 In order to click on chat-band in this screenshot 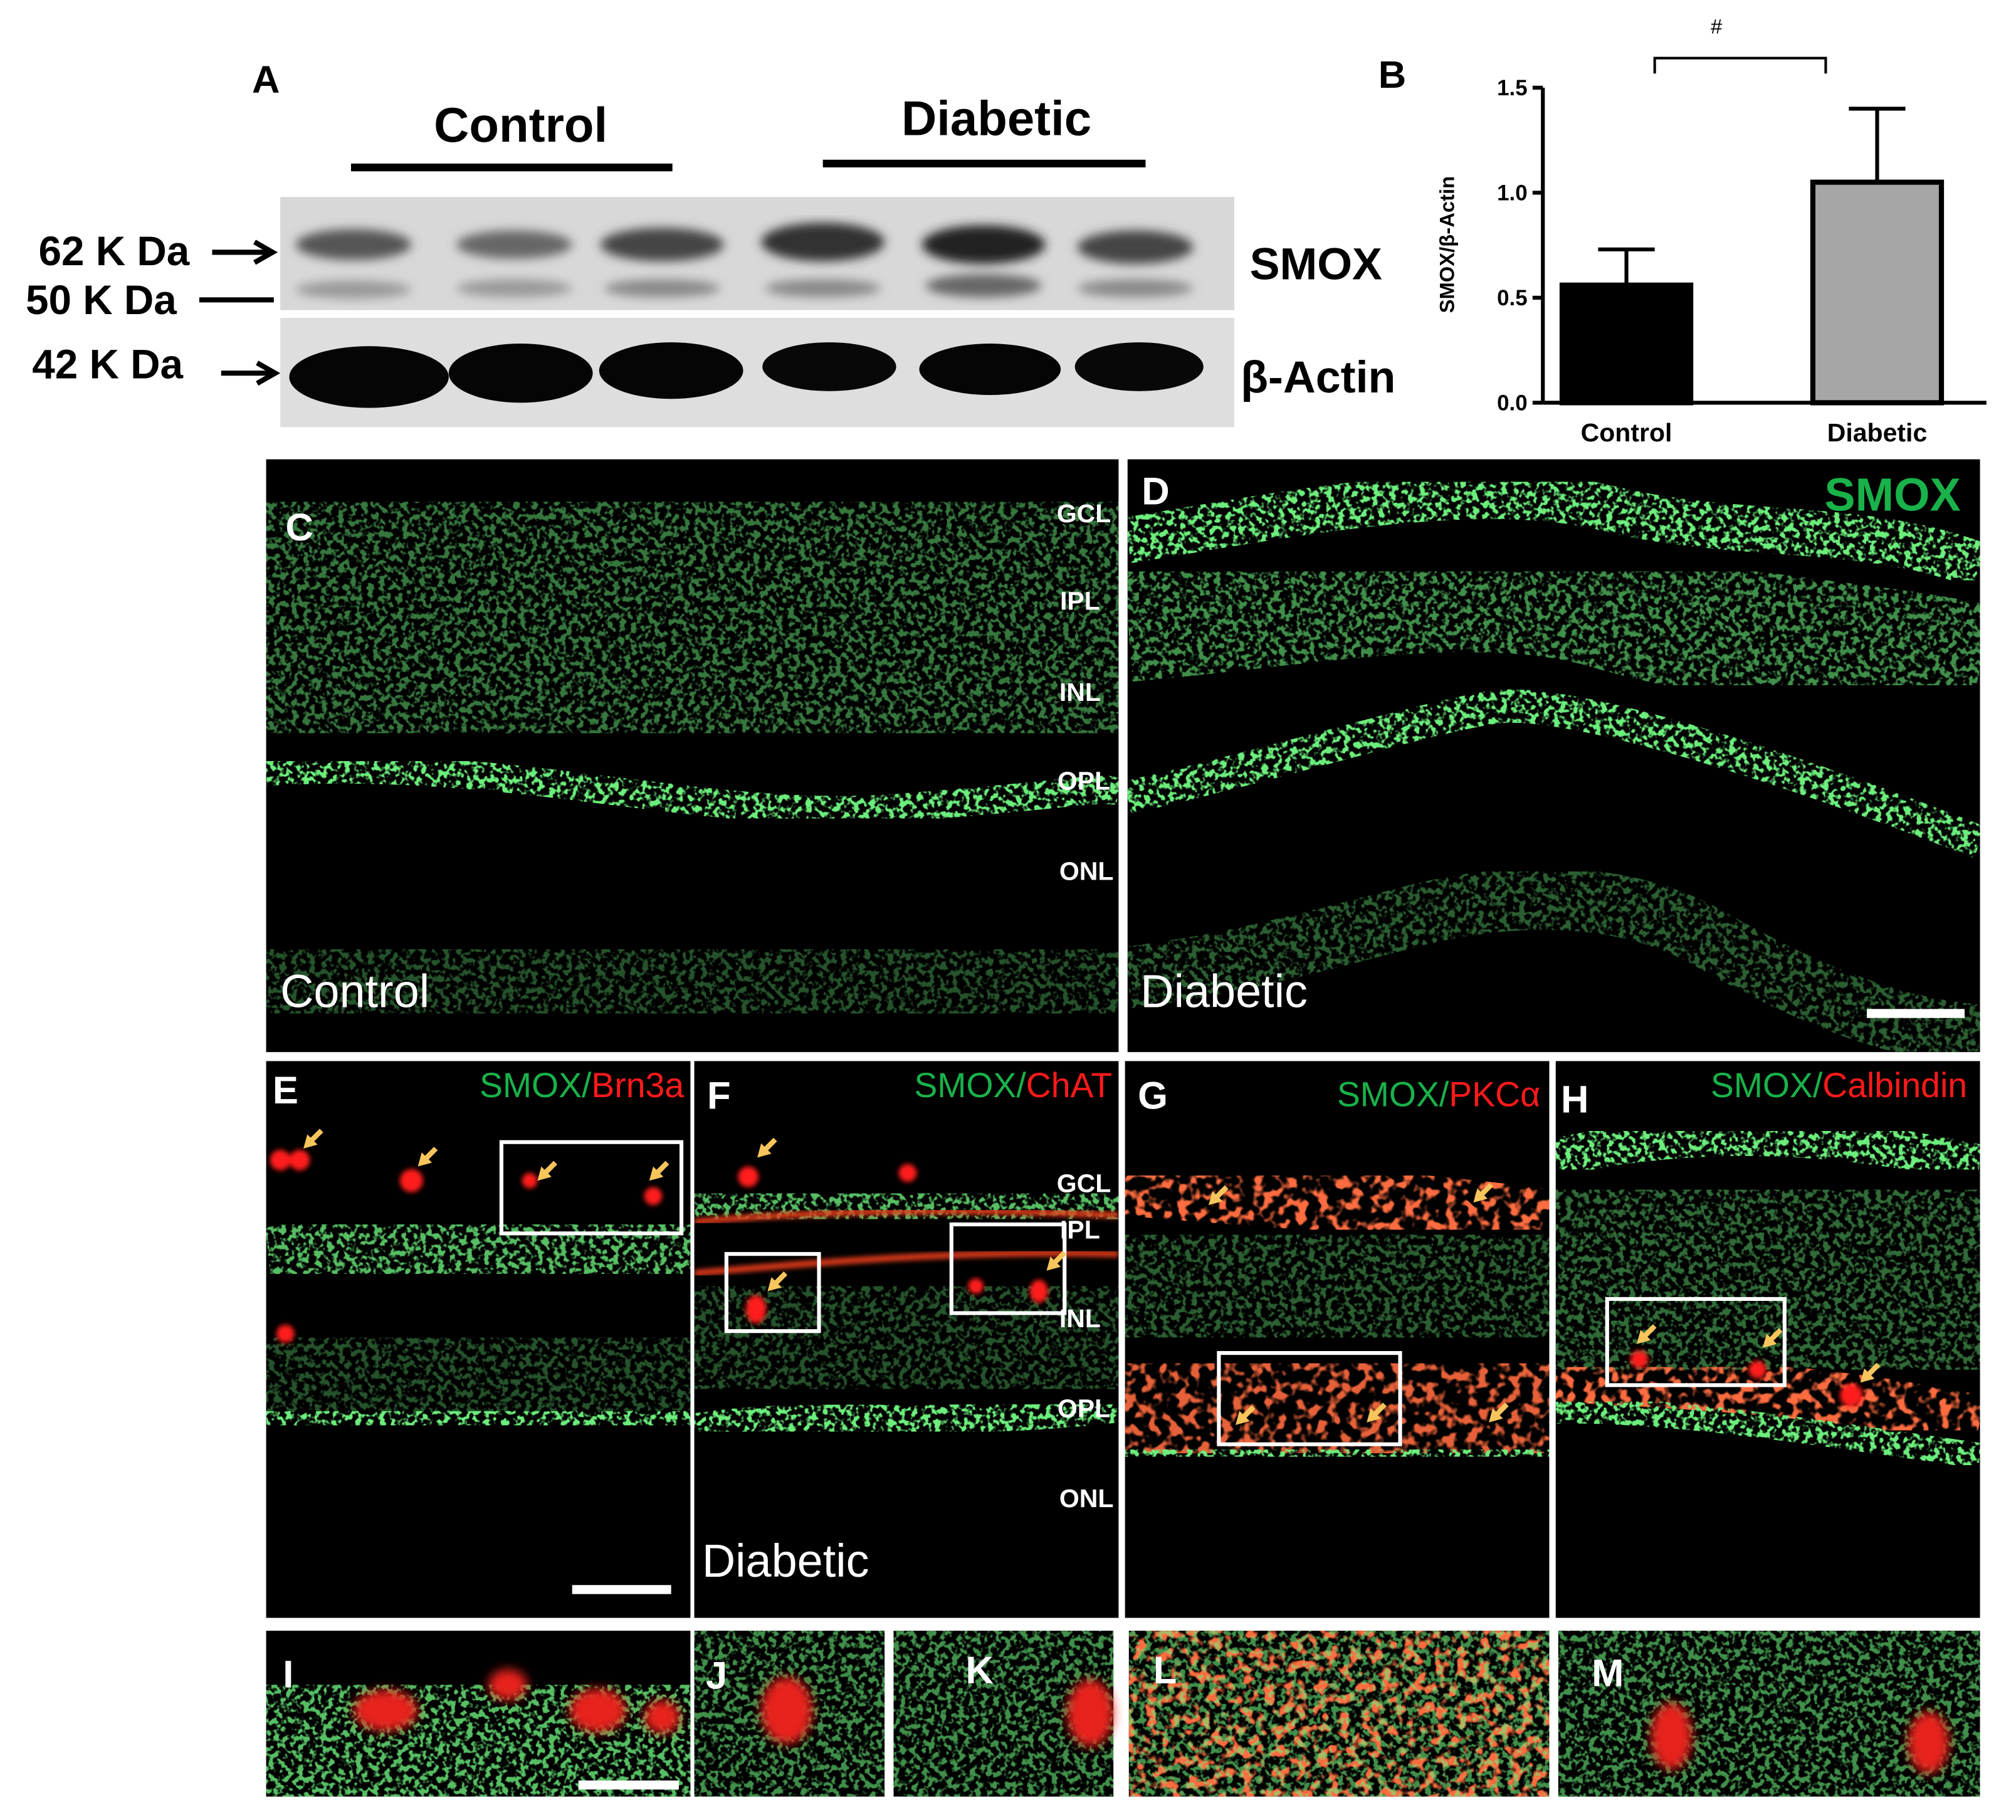, I will do `click(907, 1216)`.